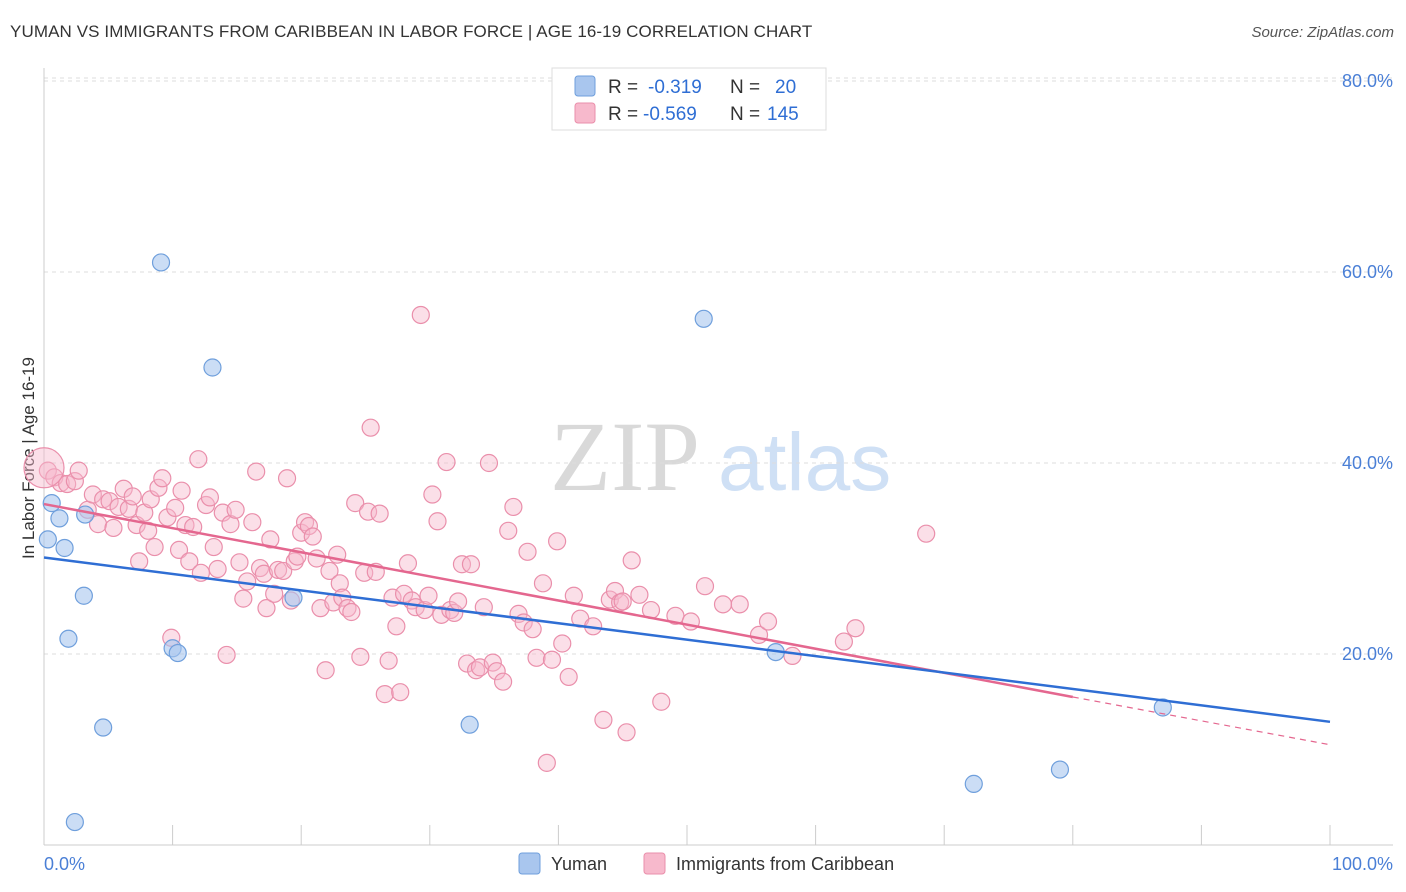 The height and width of the screenshot is (892, 1406). What do you see at coordinates (1367, 81) in the screenshot?
I see `y-tick-label: 80.0%` at bounding box center [1367, 81].